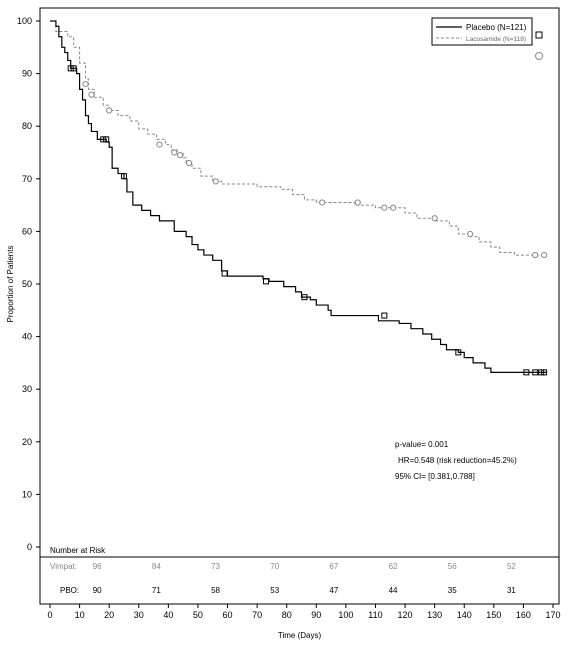 The image size is (579, 647). I want to click on y-tick-label: 40, so click(27, 337).